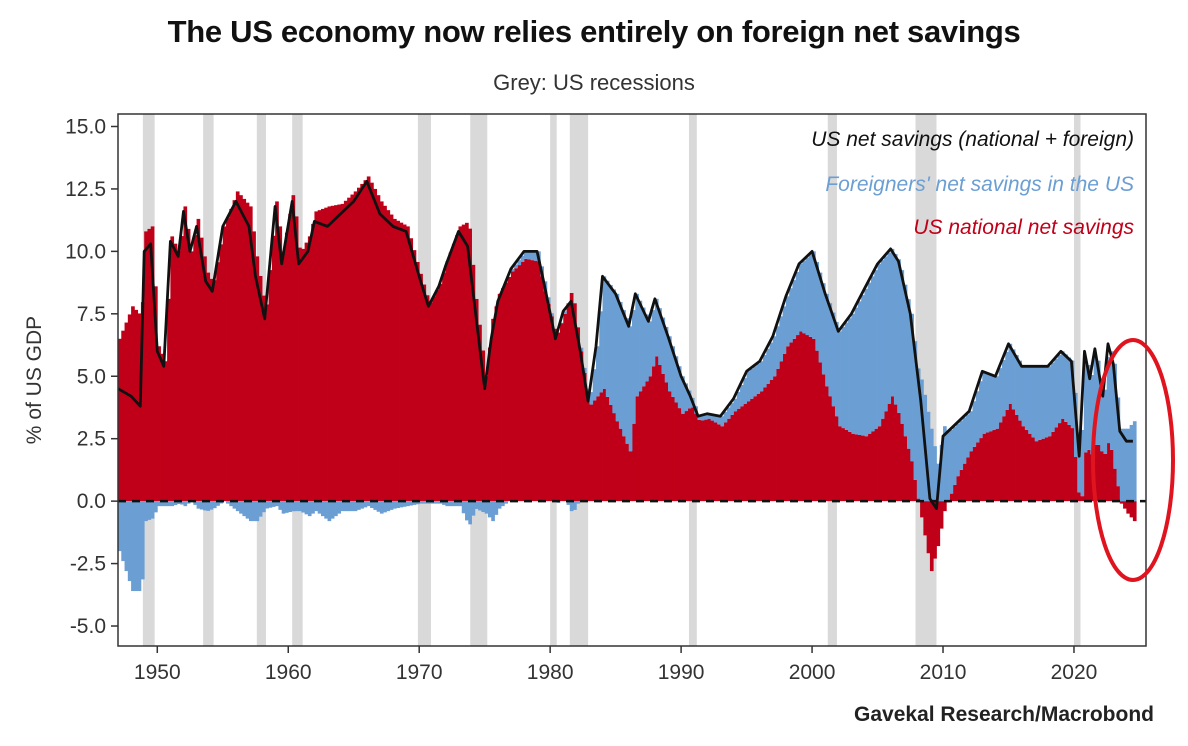 The width and height of the screenshot is (1188, 746). What do you see at coordinates (979, 184) in the screenshot?
I see `legend-foreign-savings: Foreigners' net savings in the US` at bounding box center [979, 184].